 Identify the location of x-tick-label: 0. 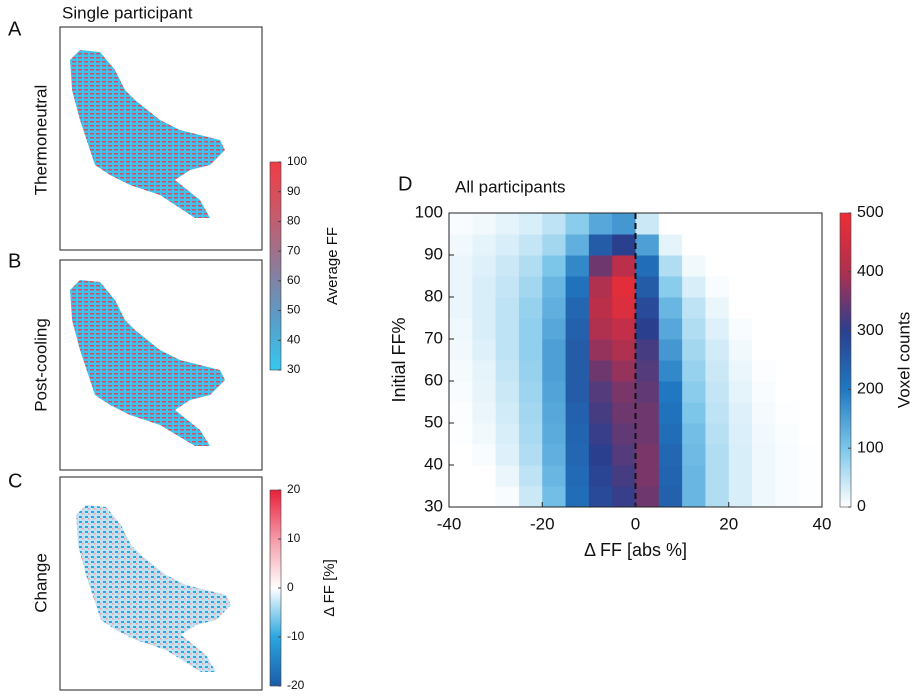
(635, 523).